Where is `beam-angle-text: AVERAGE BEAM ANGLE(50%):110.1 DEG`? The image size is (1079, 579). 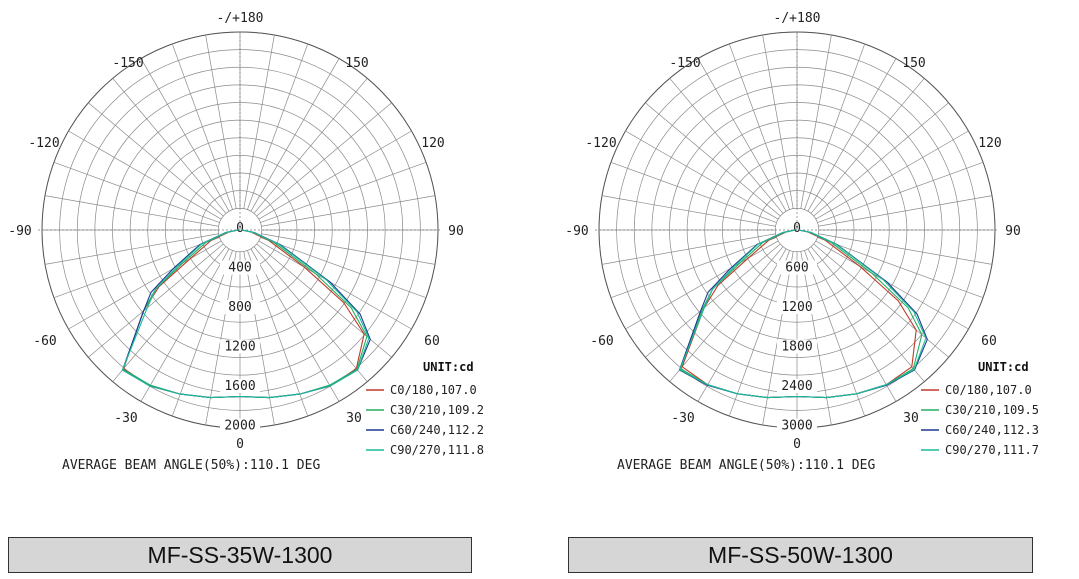 beam-angle-text: AVERAGE BEAM ANGLE(50%):110.1 DEG is located at coordinates (191, 465).